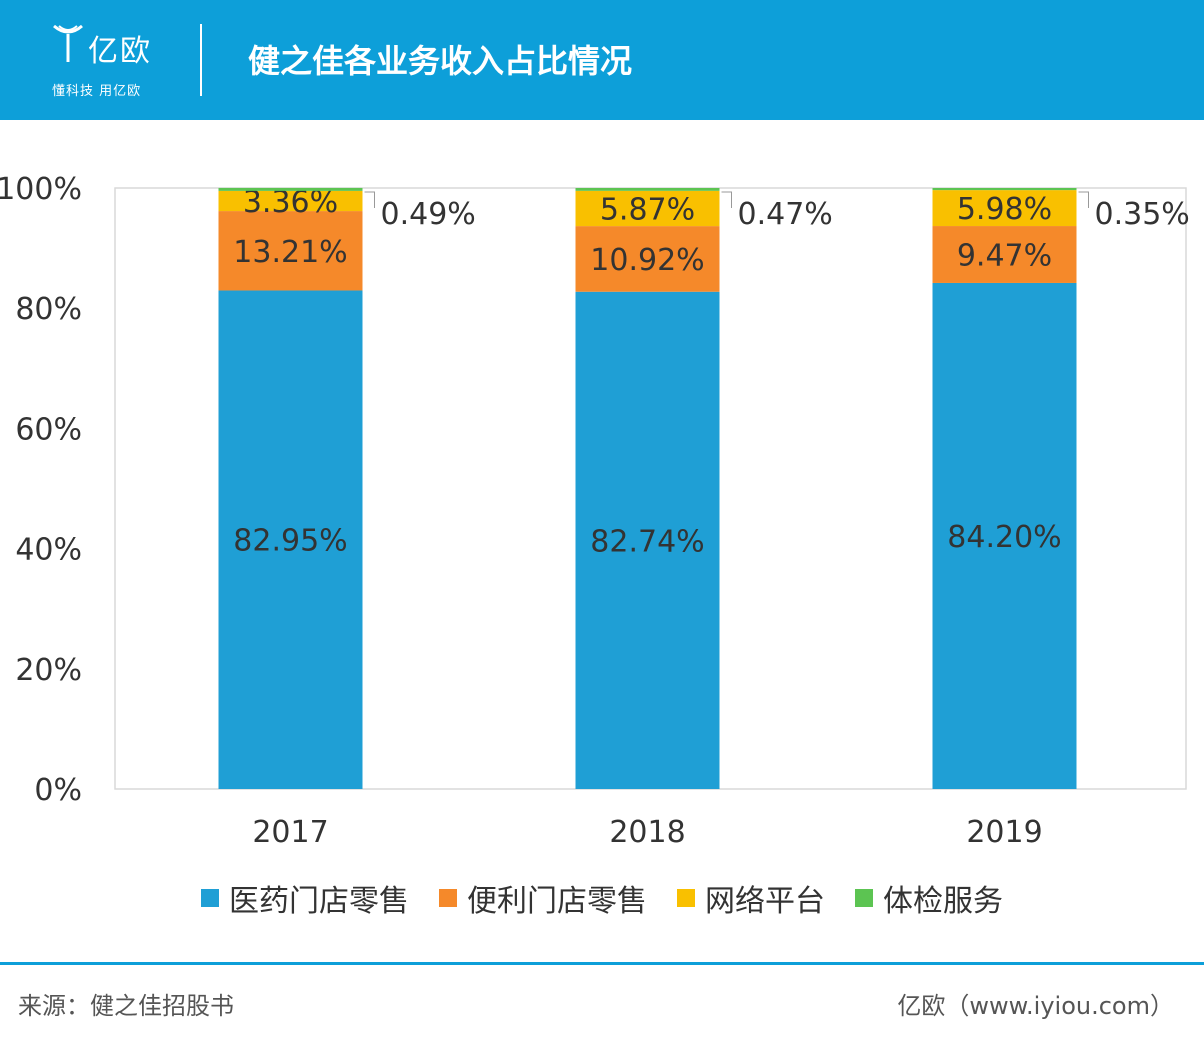 This screenshot has width=1204, height=1040. I want to click on data-label: 5.98%, so click(1004, 209).